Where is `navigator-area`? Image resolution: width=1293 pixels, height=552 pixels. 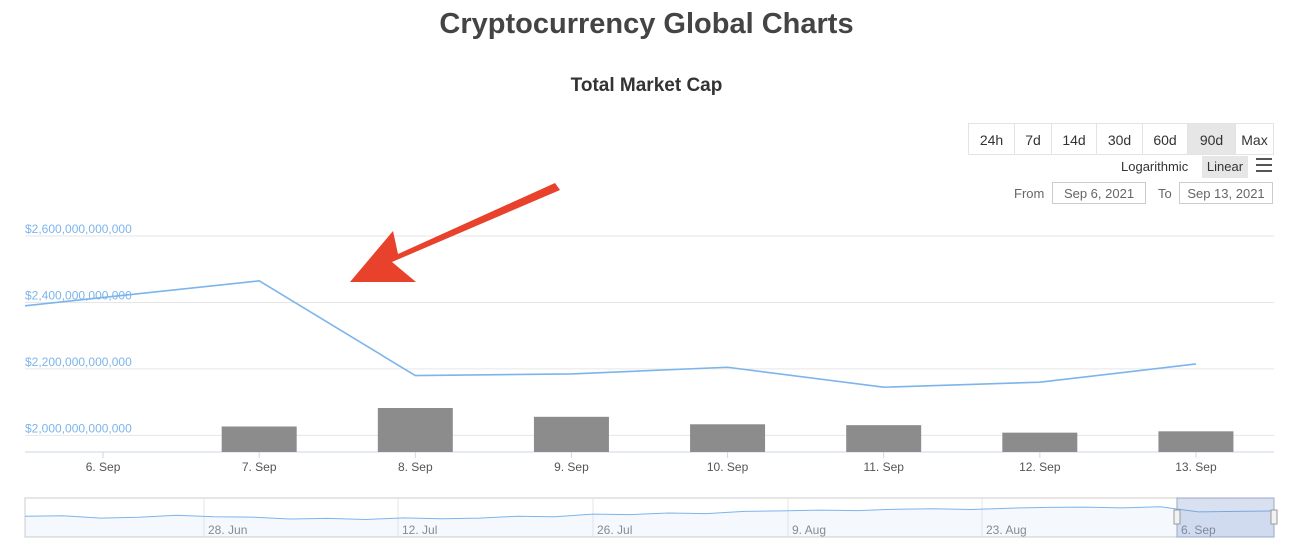
navigator-area is located at coordinates (649, 521).